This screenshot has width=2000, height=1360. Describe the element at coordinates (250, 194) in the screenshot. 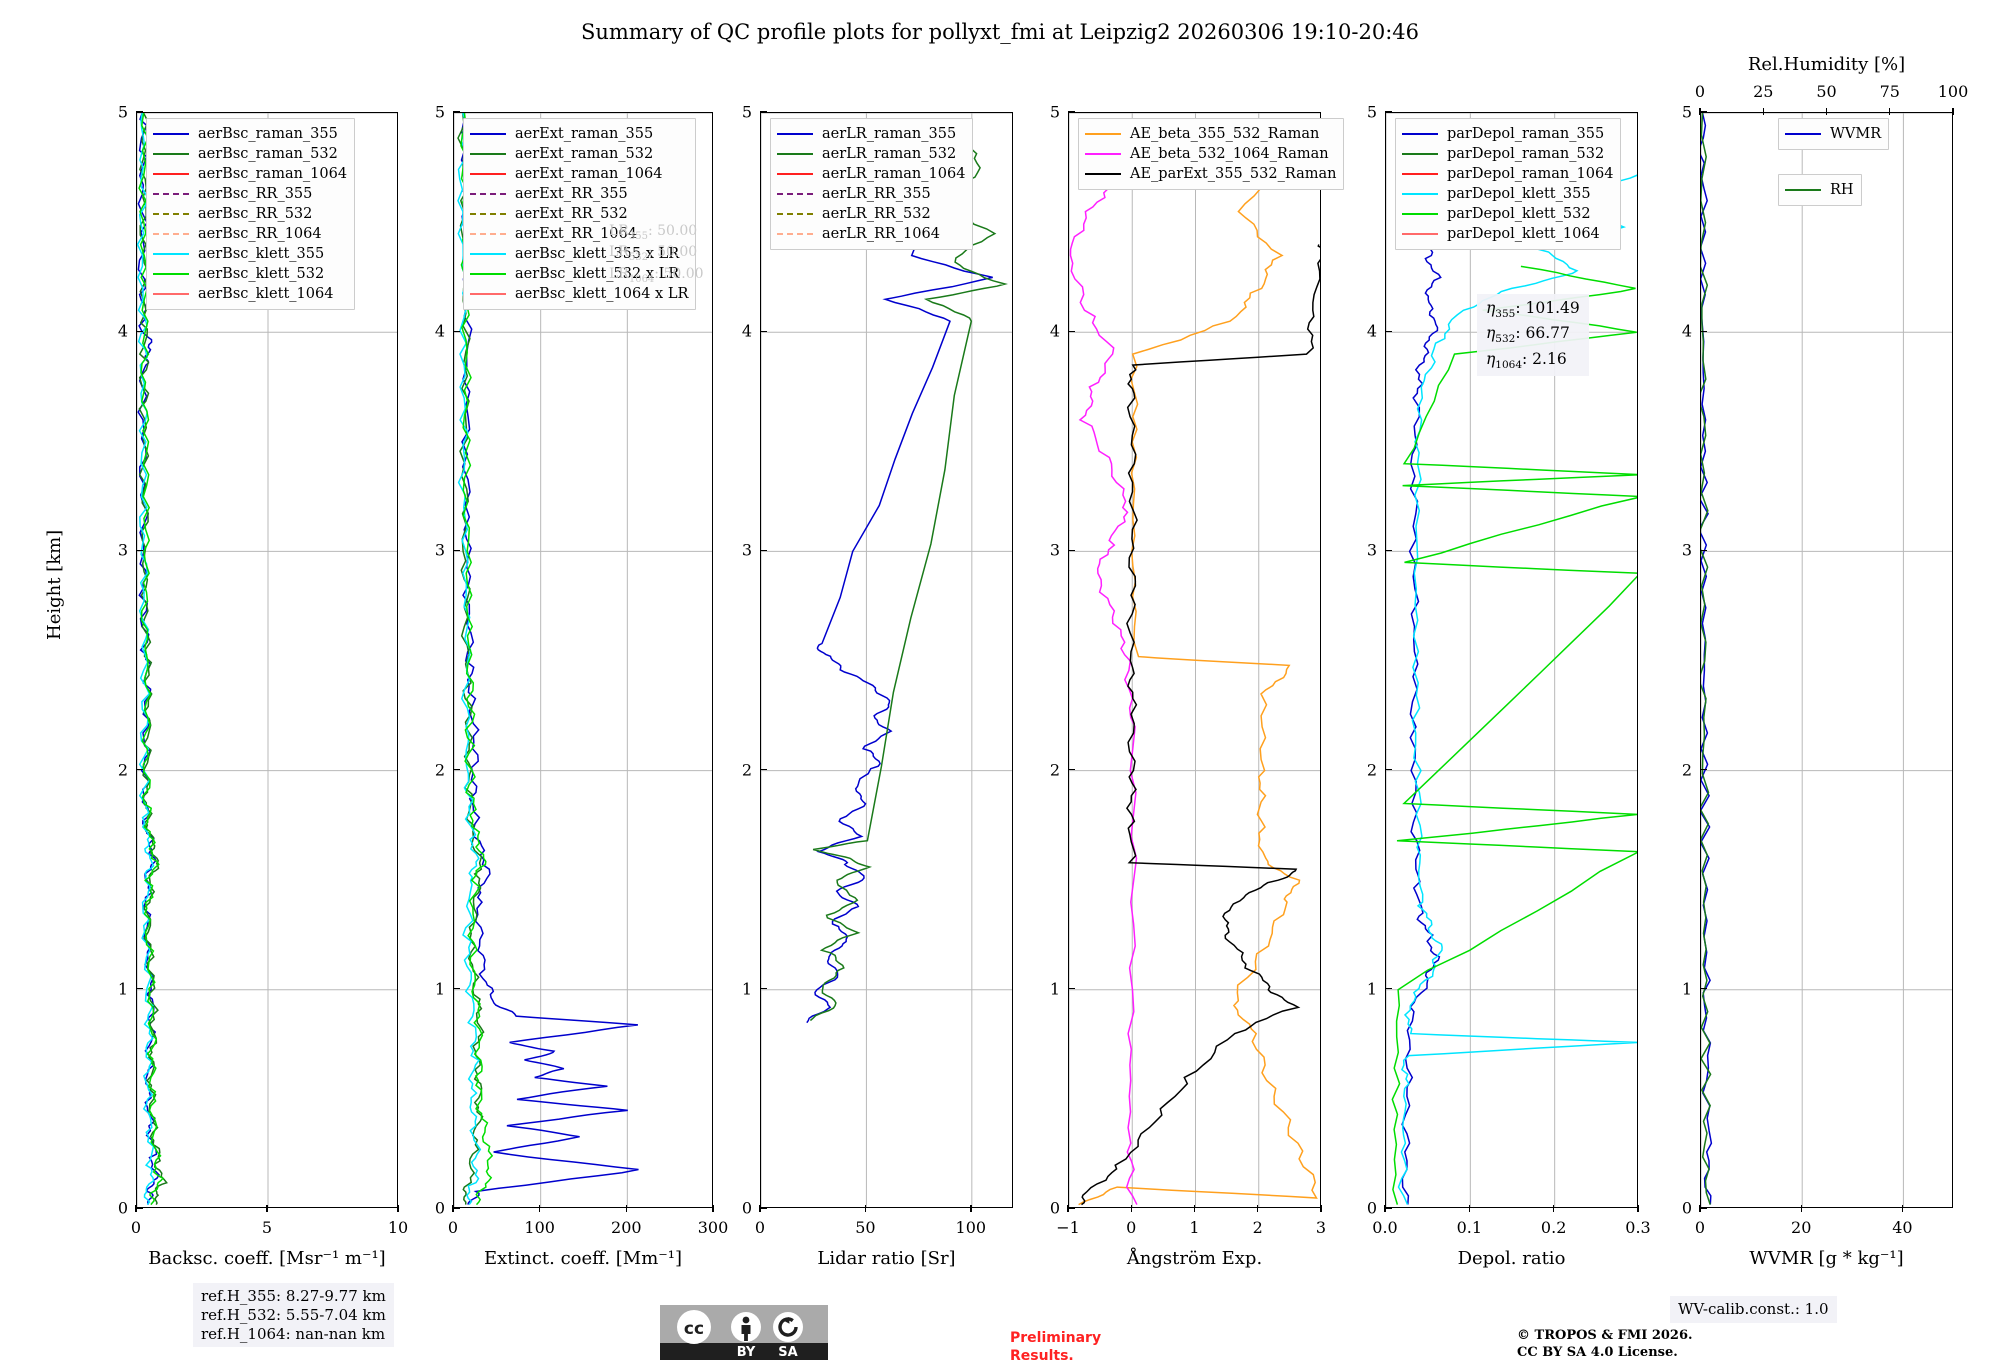

I see `legend-item: aerBsc_RR_355` at that location.